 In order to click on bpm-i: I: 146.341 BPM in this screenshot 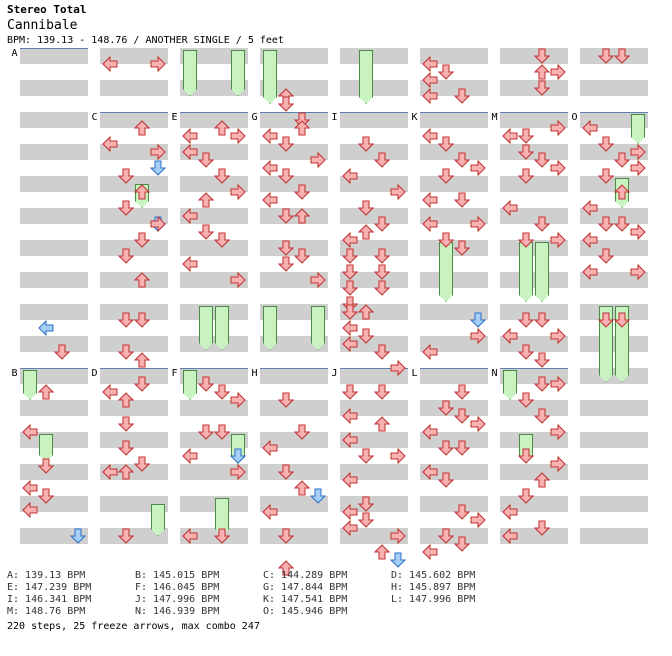, I will do `click(49, 599)`.